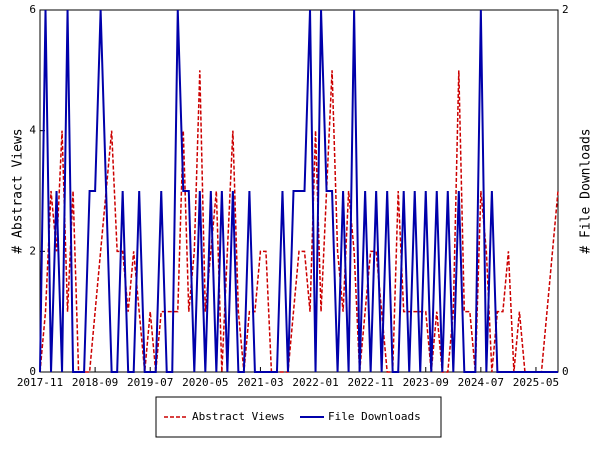 The width and height of the screenshot is (600, 454). Describe the element at coordinates (150, 382) in the screenshot. I see `x-tick-label: 2019-07` at that location.